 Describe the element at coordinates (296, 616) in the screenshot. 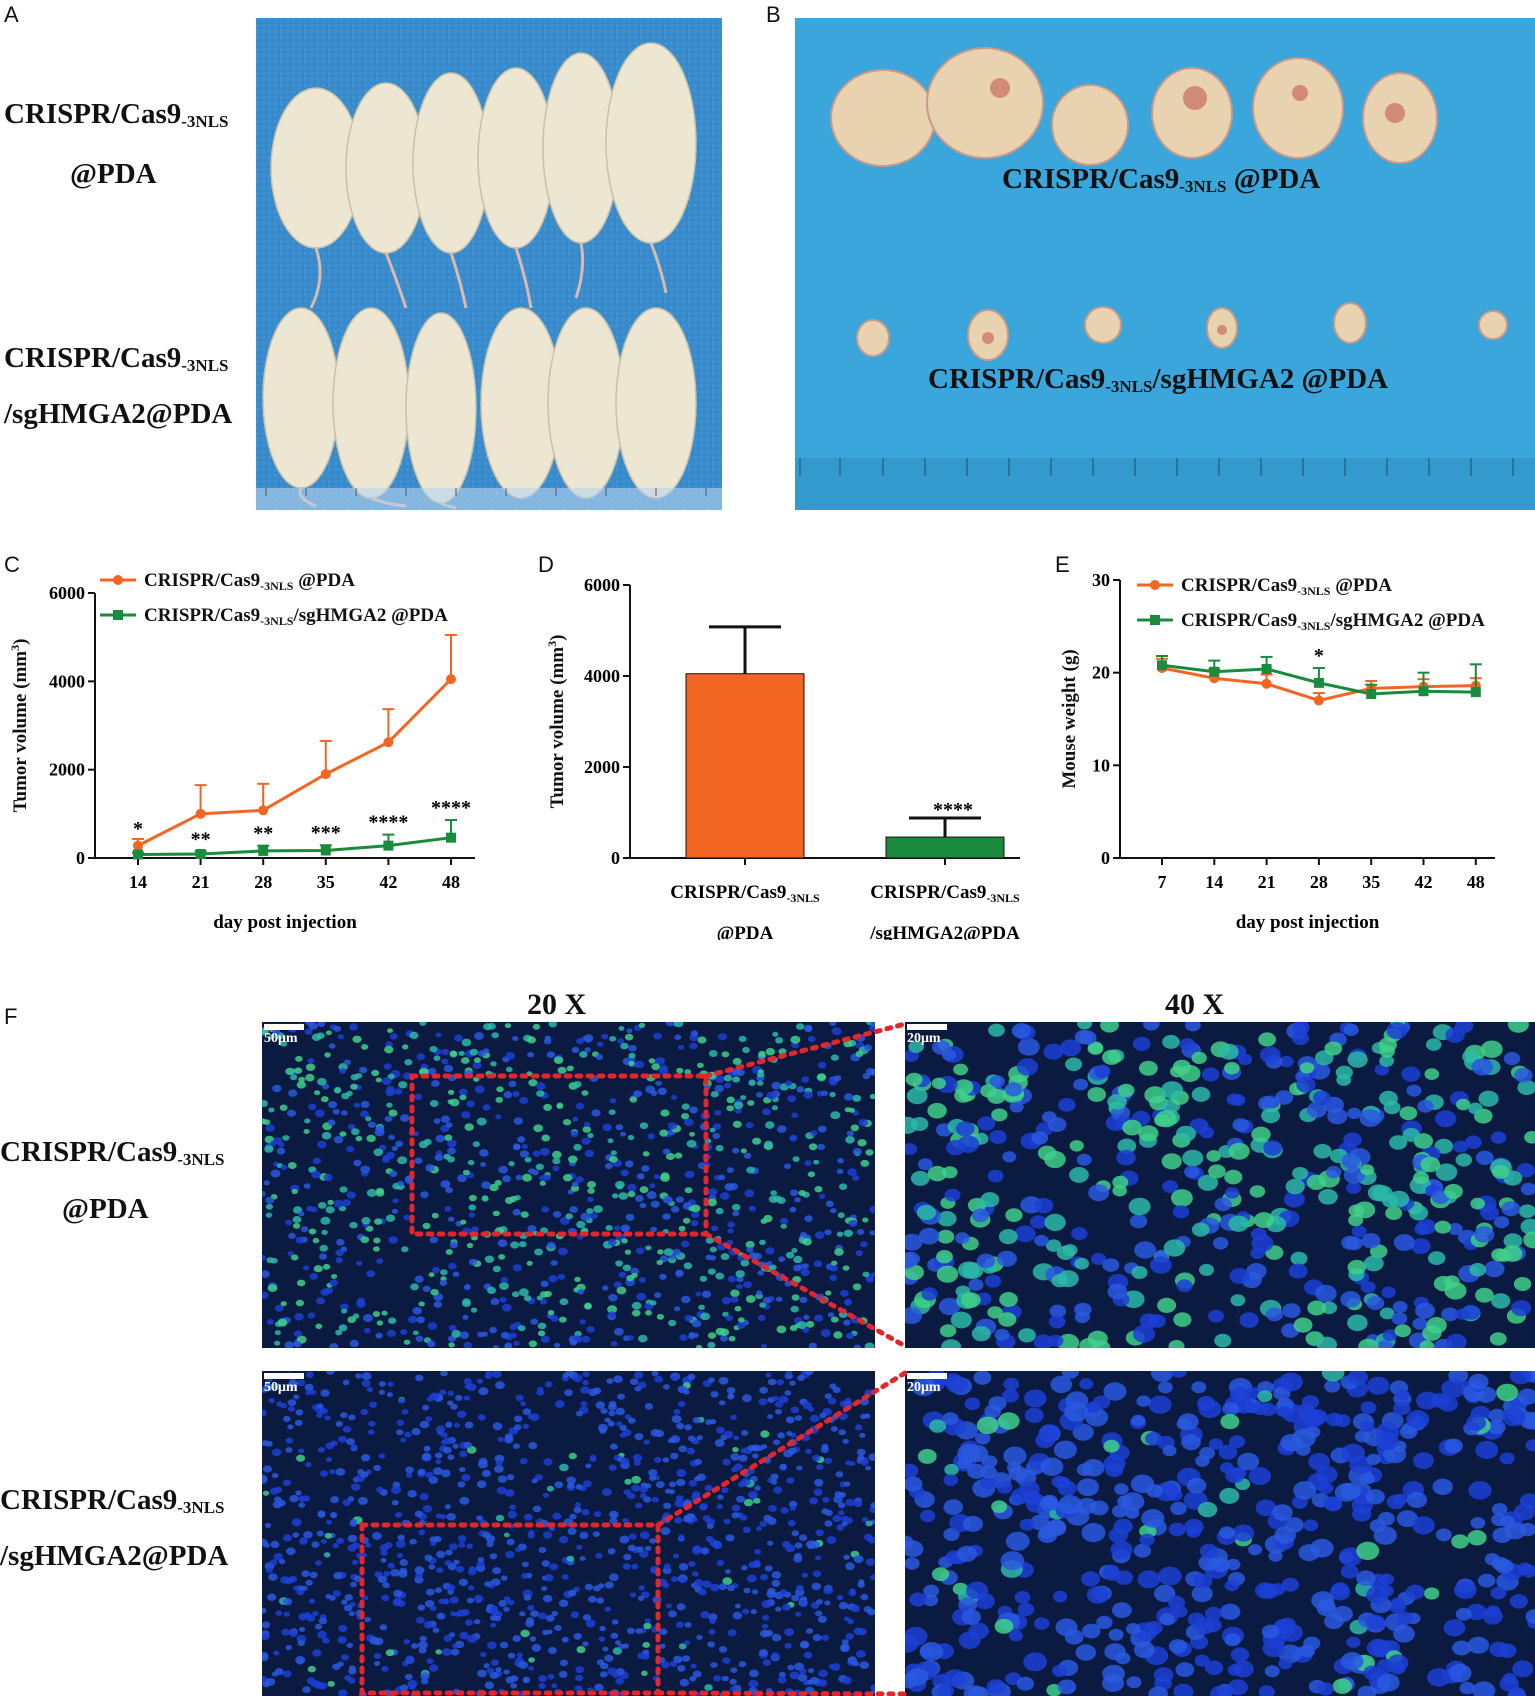

I see `legend-label: CRISPR/Cas9-3NLS/sgHMGA2 @PDA` at that location.